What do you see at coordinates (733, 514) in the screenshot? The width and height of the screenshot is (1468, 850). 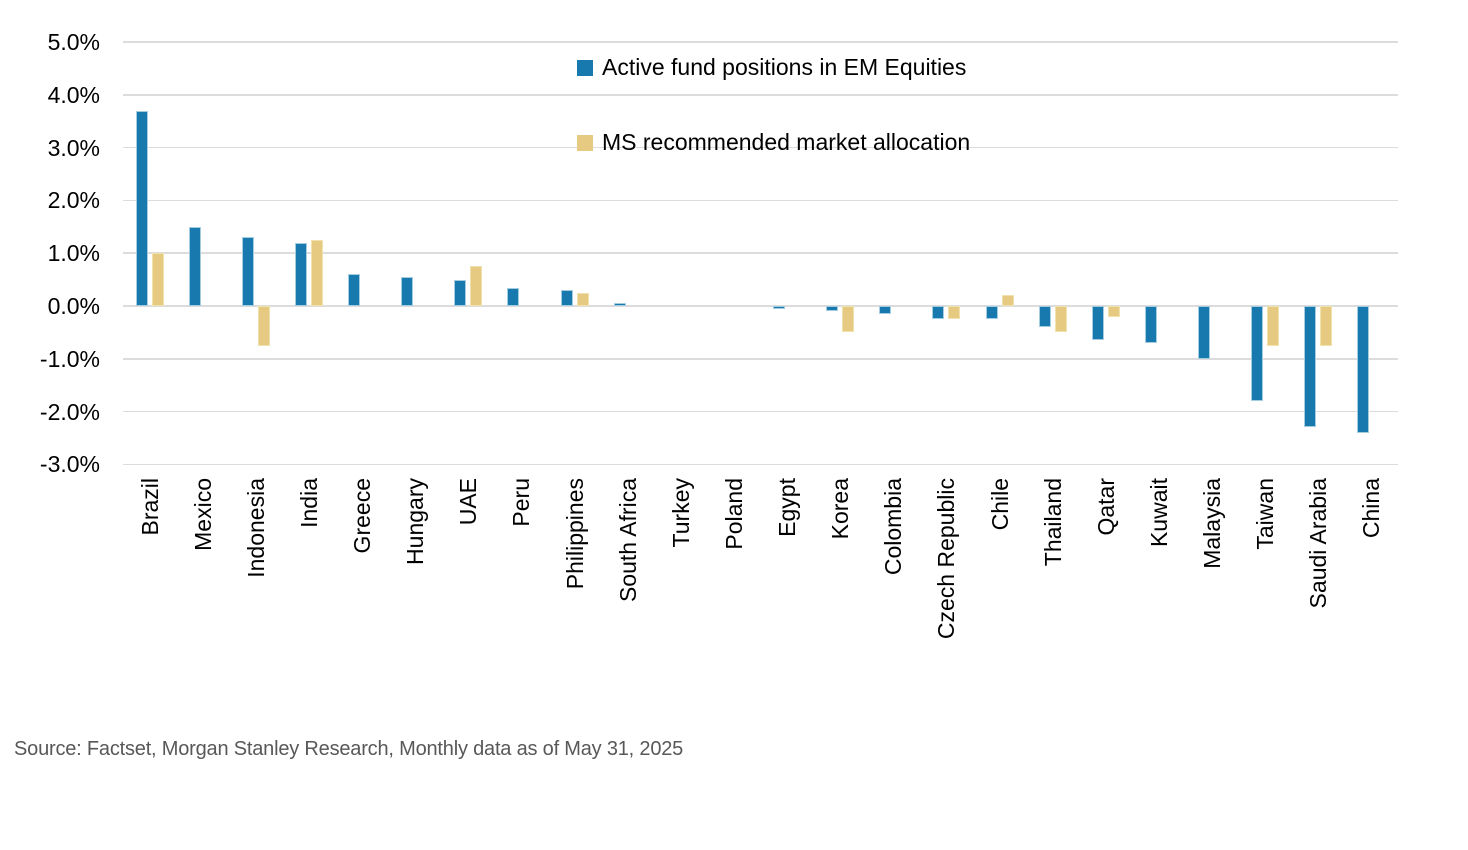 I see `x-axis-label-poland: Poland` at bounding box center [733, 514].